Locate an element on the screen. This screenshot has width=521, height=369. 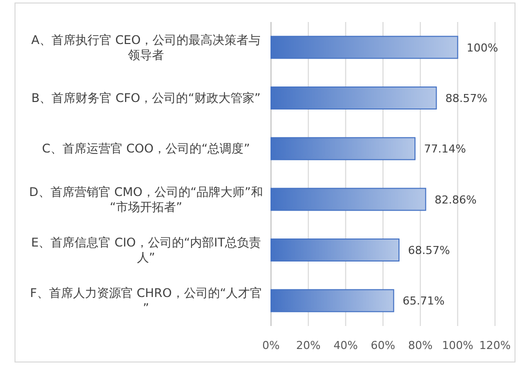
data-label: 82.86% is located at coordinates (455, 199).